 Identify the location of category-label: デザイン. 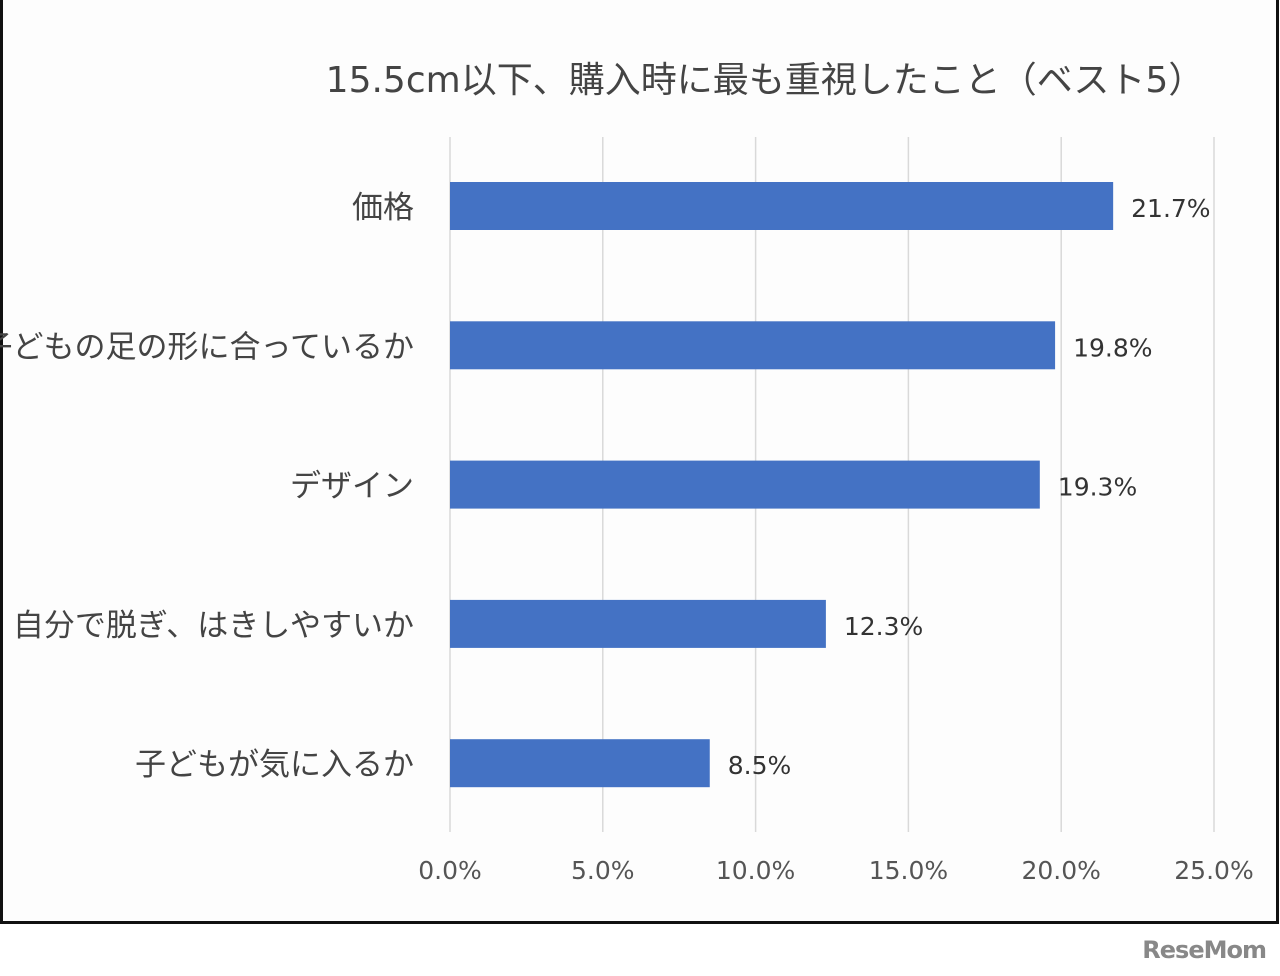
(352, 487).